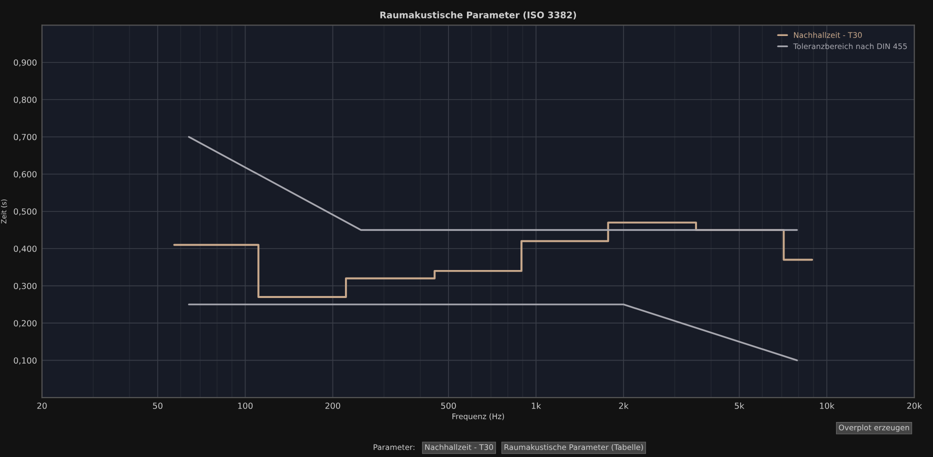  I want to click on x-tick-label: 2k, so click(624, 405).